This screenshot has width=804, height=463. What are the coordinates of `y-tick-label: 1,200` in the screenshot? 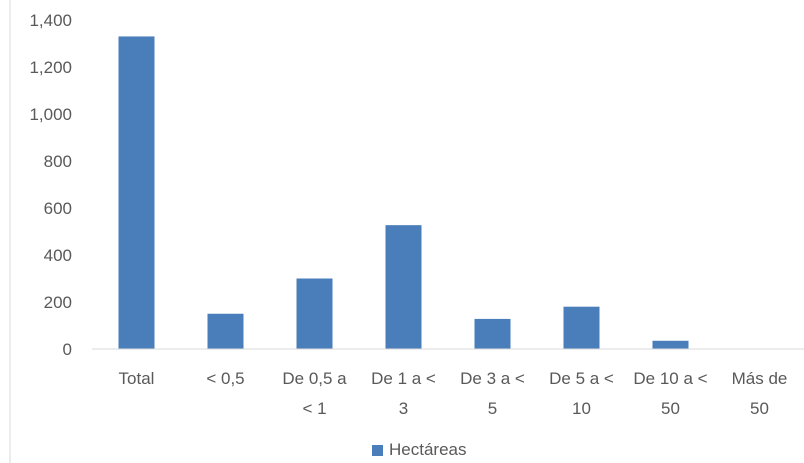 It's located at (50, 67).